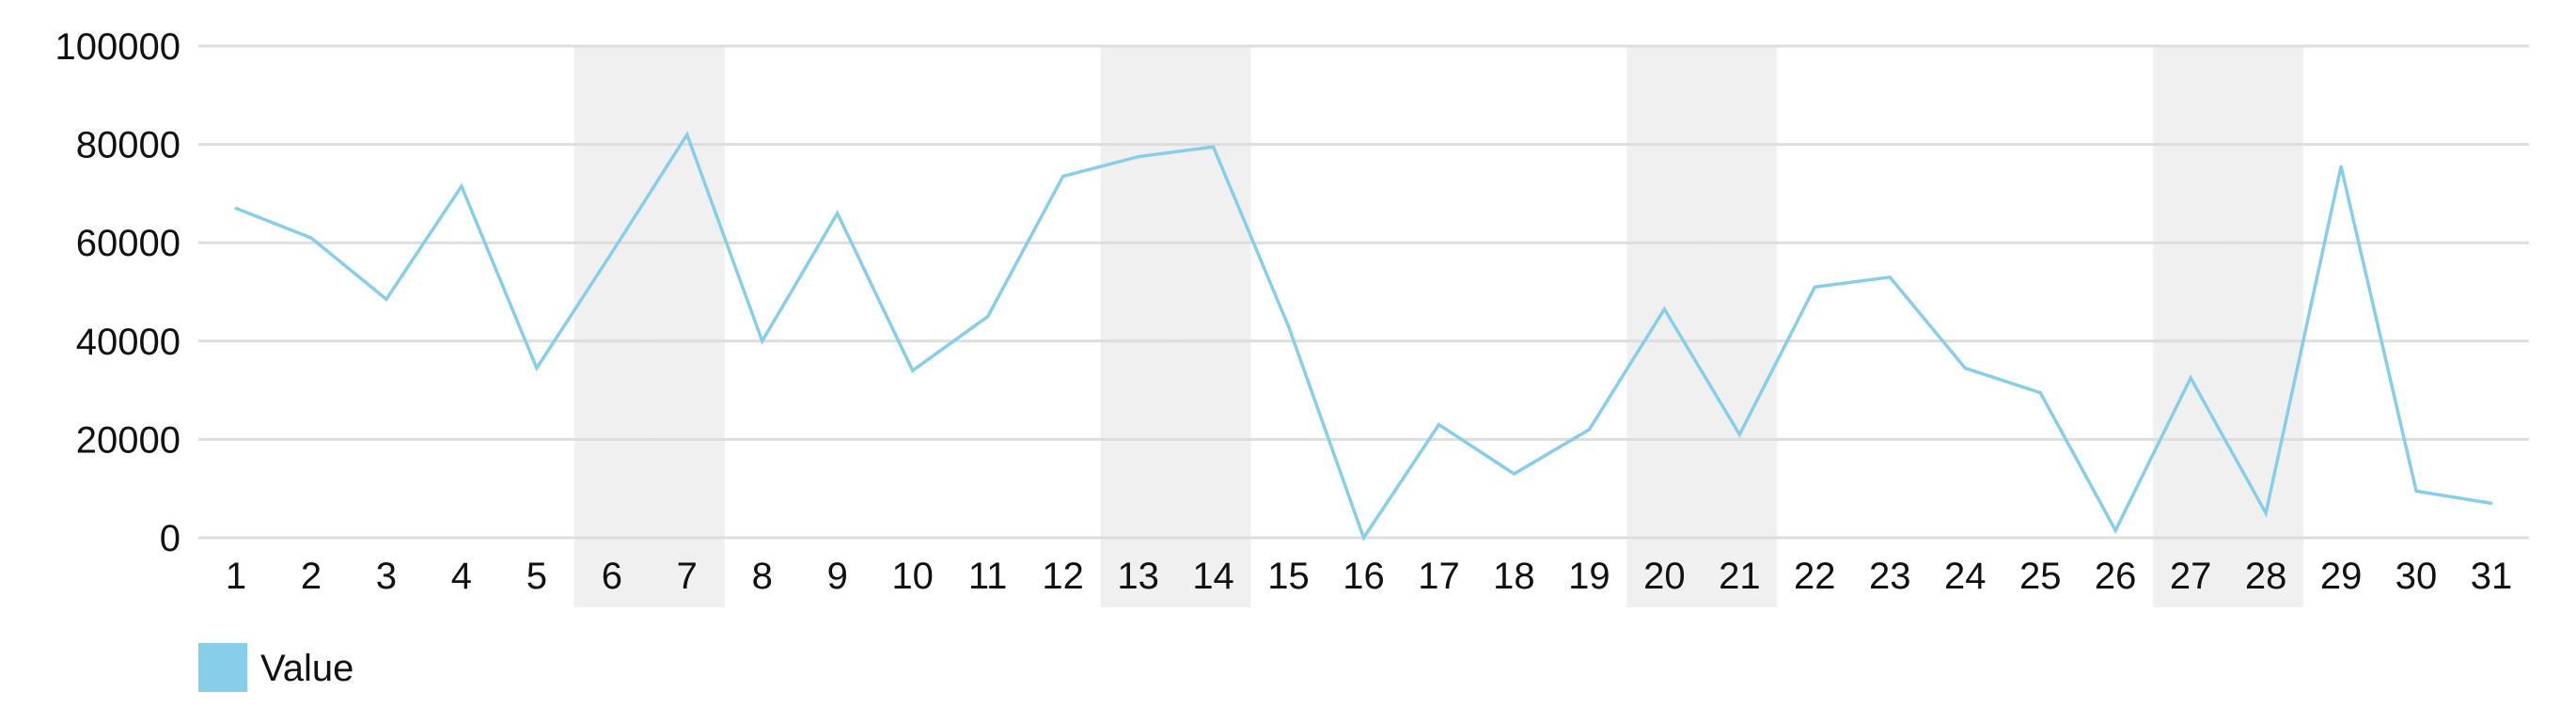 This screenshot has width=2576, height=722. Describe the element at coordinates (311, 576) in the screenshot. I see `x-tick-label: 2` at that location.